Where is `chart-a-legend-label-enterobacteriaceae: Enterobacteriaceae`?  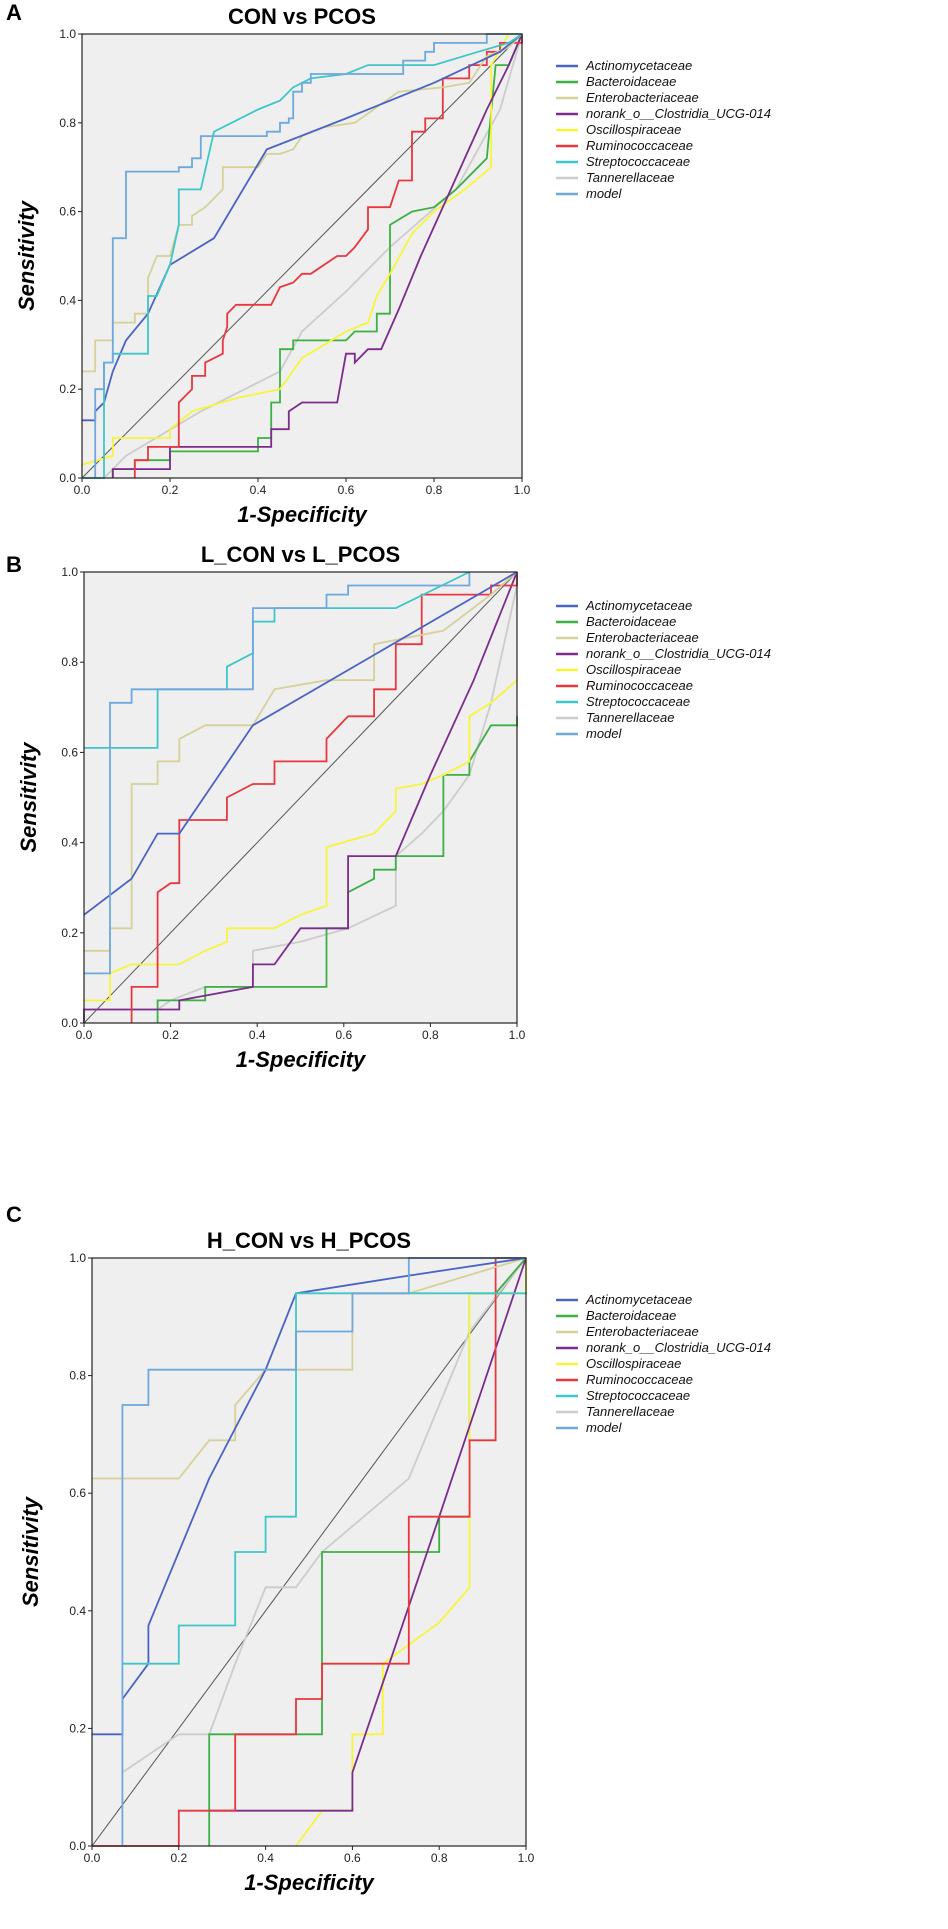 chart-a-legend-label-enterobacteriaceae: Enterobacteriaceae is located at coordinates (642, 97).